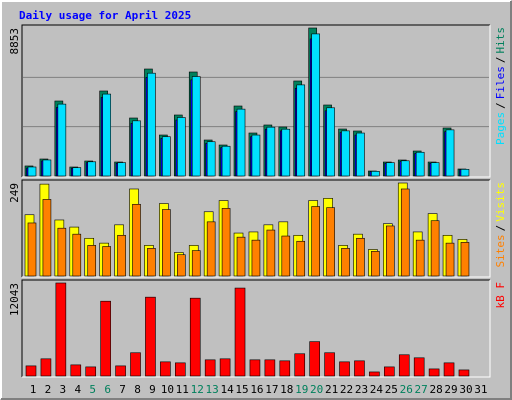 This screenshot has width=512, height=400. Describe the element at coordinates (465, 389) in the screenshot. I see `x-tick-label: 30` at that location.